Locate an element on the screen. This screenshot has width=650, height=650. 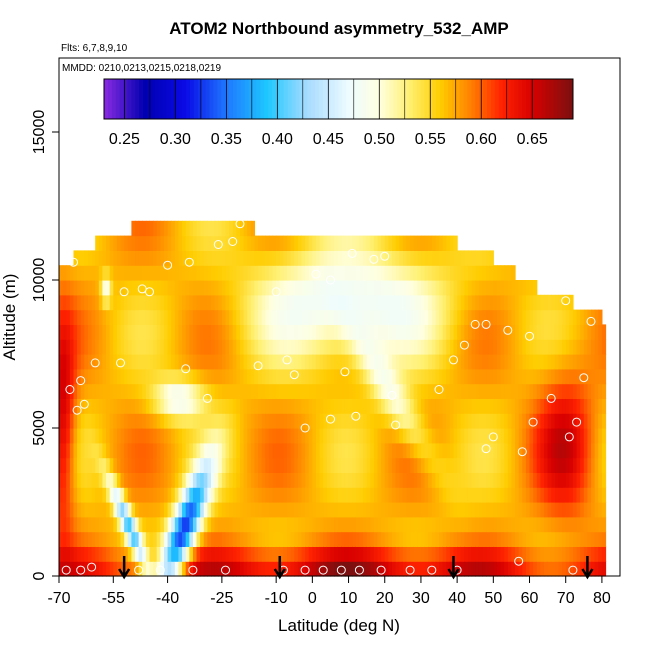
x-tick-label: -10 is located at coordinates (276, 598).